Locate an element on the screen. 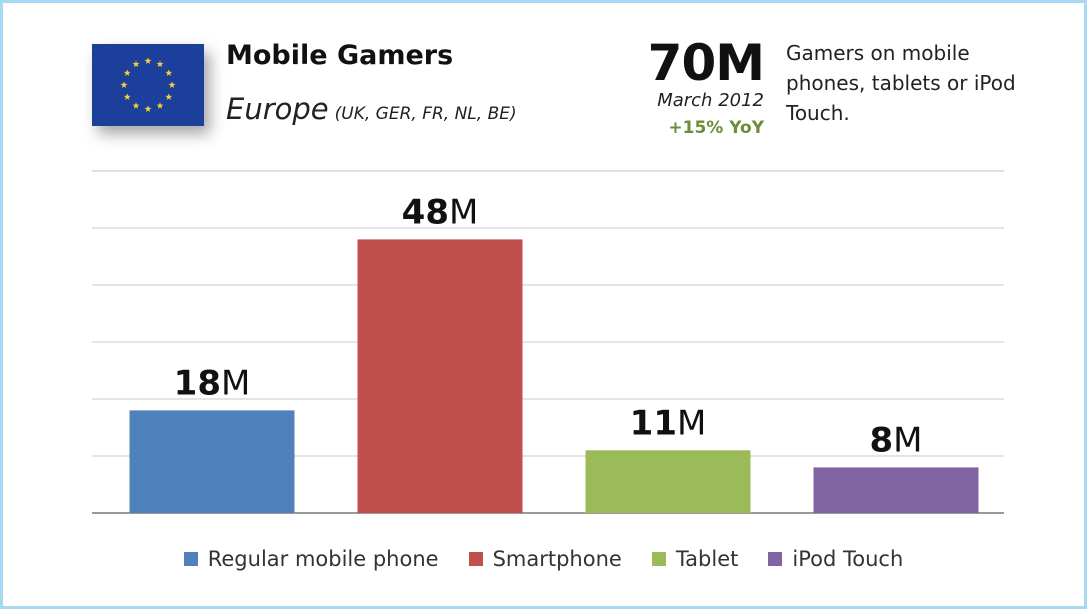 The height and width of the screenshot is (609, 1087). chart-title: Mobile Gamers is located at coordinates (340, 55).